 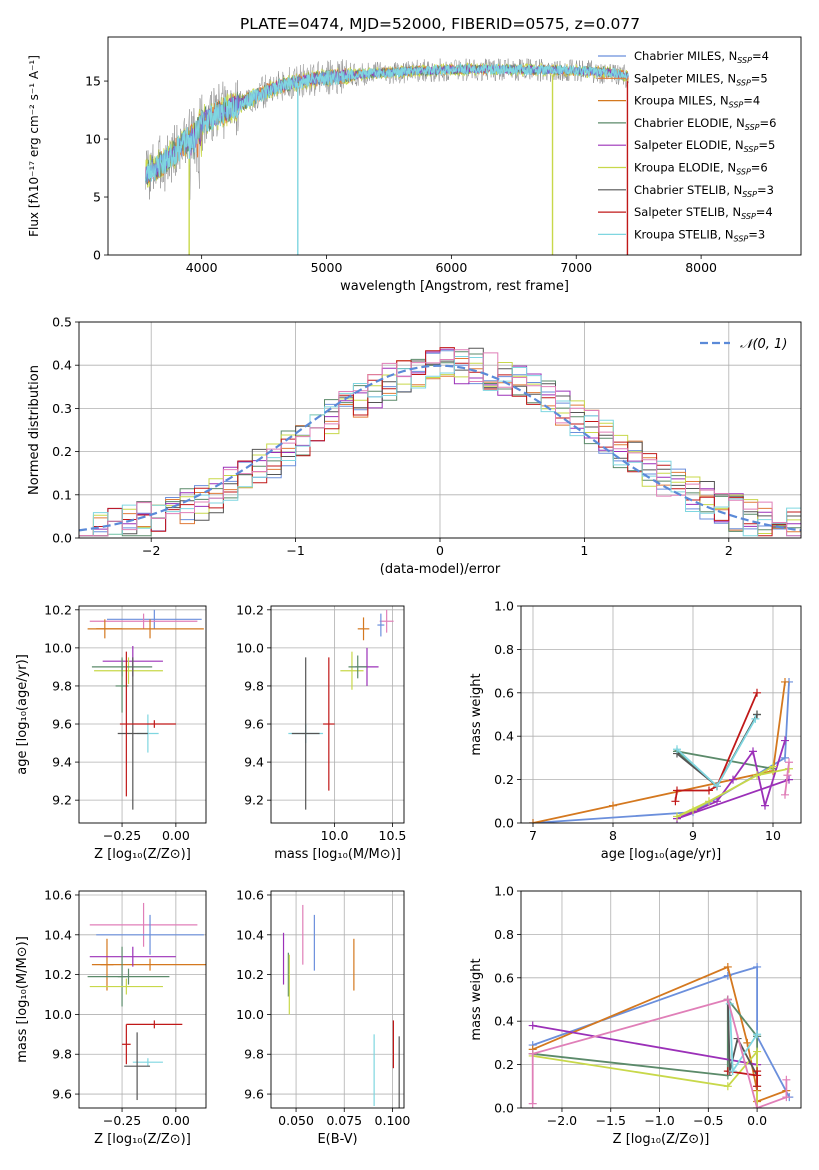 What do you see at coordinates (58, 894) in the screenshot?
I see `y-tick-label: 10.6` at bounding box center [58, 894].